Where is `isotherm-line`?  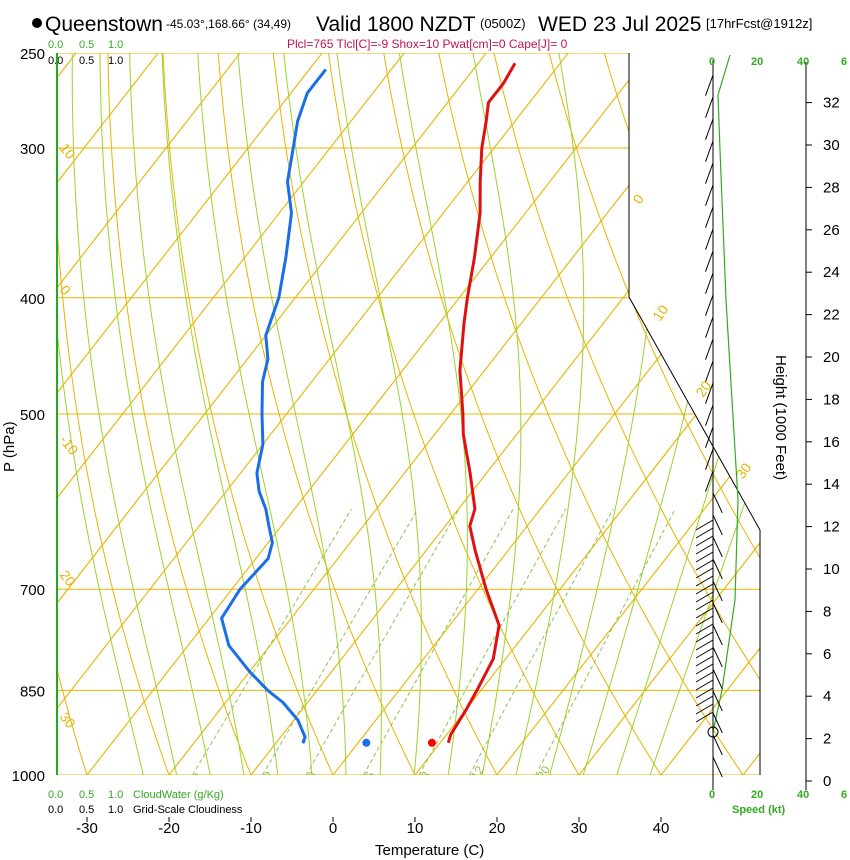
isotherm-line is located at coordinates (116, 414).